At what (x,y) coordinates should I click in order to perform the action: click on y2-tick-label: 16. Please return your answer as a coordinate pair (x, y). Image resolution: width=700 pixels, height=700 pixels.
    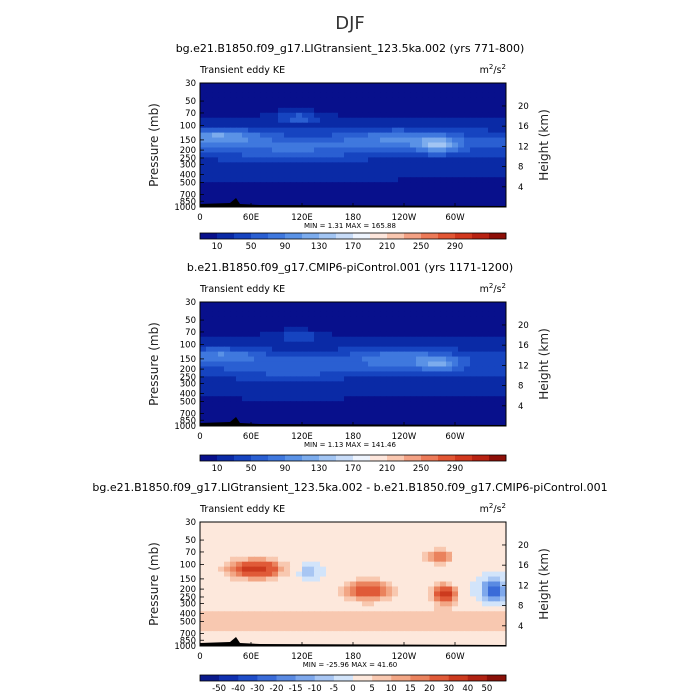
    Looking at the image, I should click on (523, 127).